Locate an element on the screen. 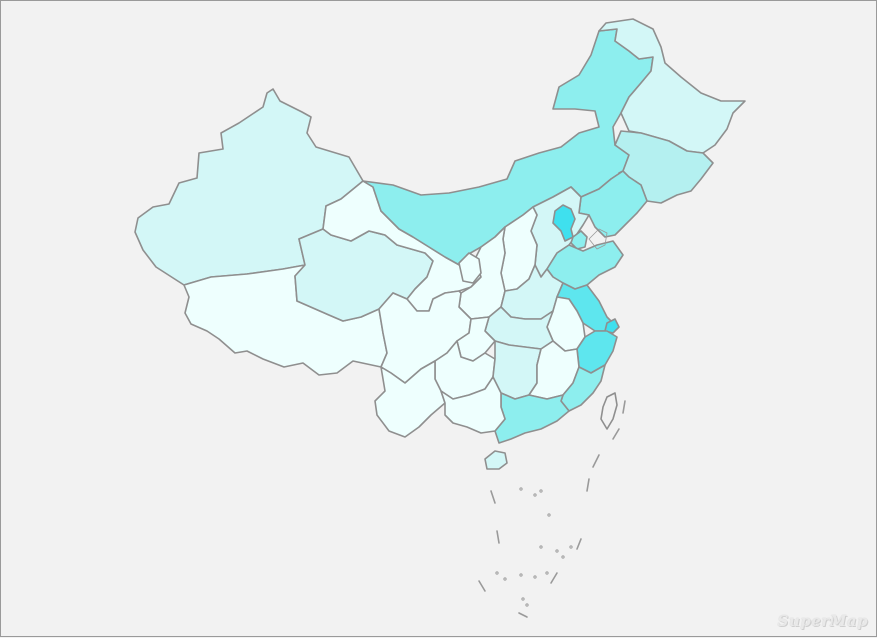  region-ningxia is located at coordinates (470, 268).